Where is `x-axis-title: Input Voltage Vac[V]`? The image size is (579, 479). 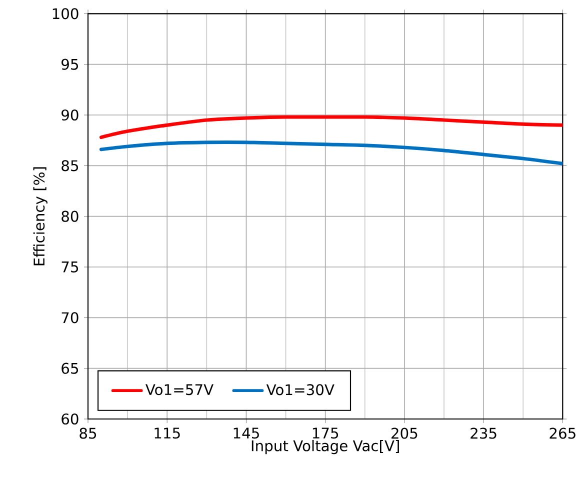 x-axis-title: Input Voltage Vac[V] is located at coordinates (325, 447).